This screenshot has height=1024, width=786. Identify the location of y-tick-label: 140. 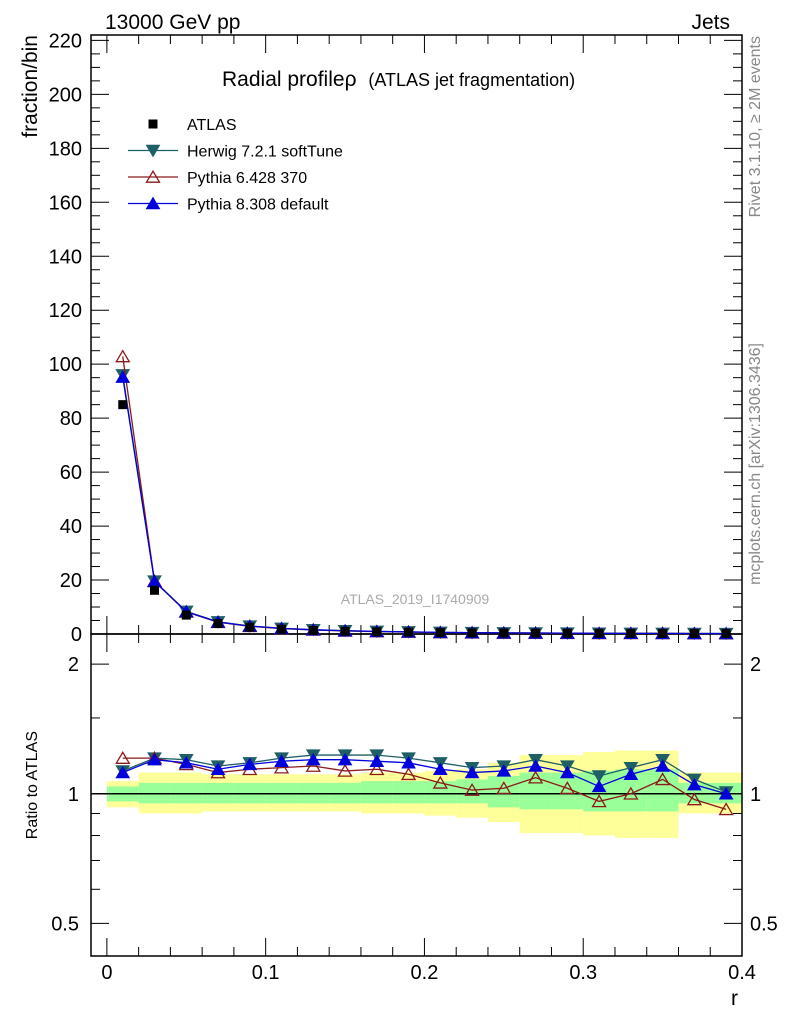
(65, 257).